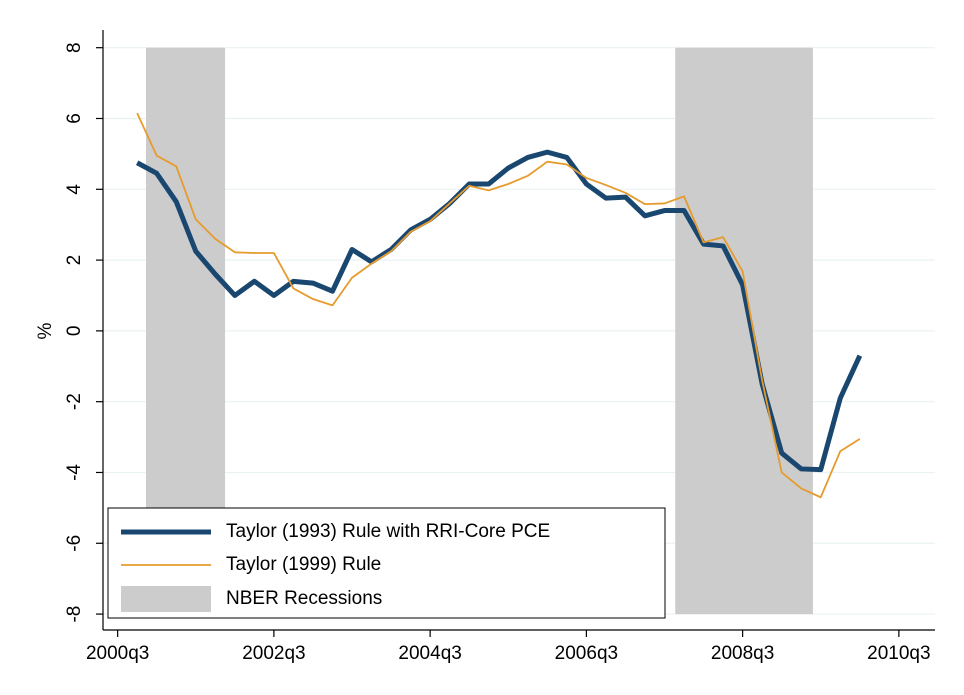  What do you see at coordinates (117, 653) in the screenshot?
I see `x-tick-label: 2000q3` at bounding box center [117, 653].